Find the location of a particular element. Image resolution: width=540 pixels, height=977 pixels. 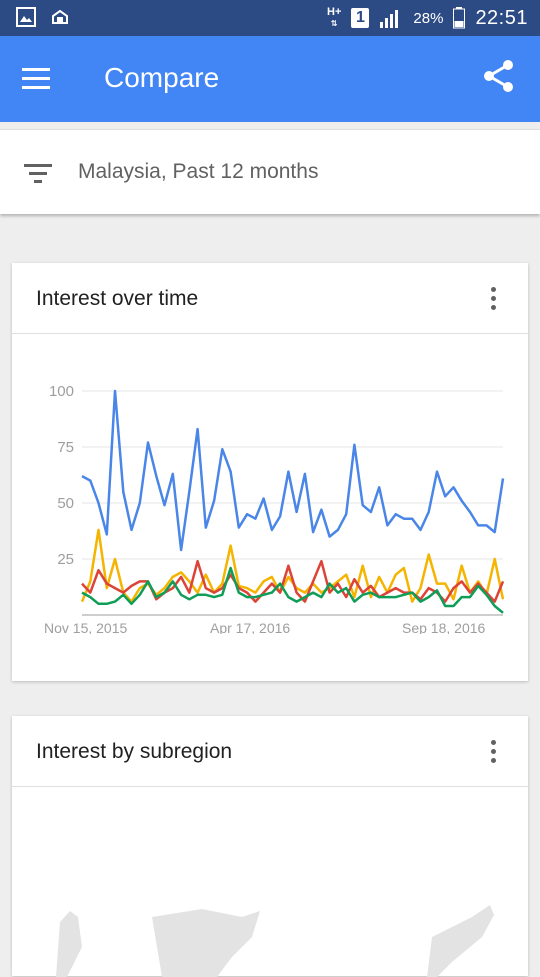

battery-percent: 28% is located at coordinates (428, 18).